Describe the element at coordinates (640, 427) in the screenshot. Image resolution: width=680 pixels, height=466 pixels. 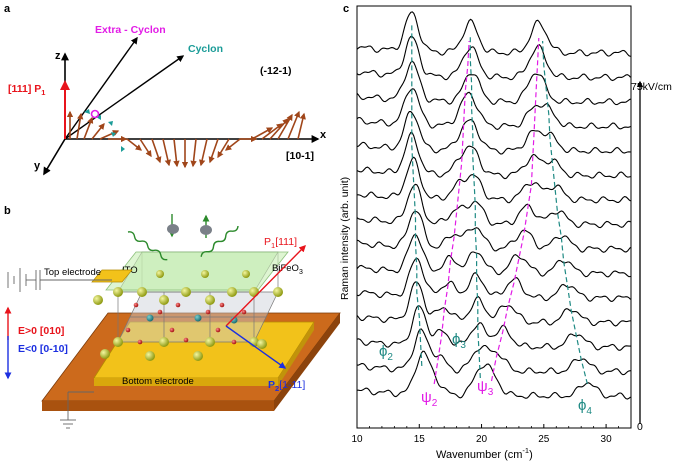
I see `field-zero-label: 0` at that location.